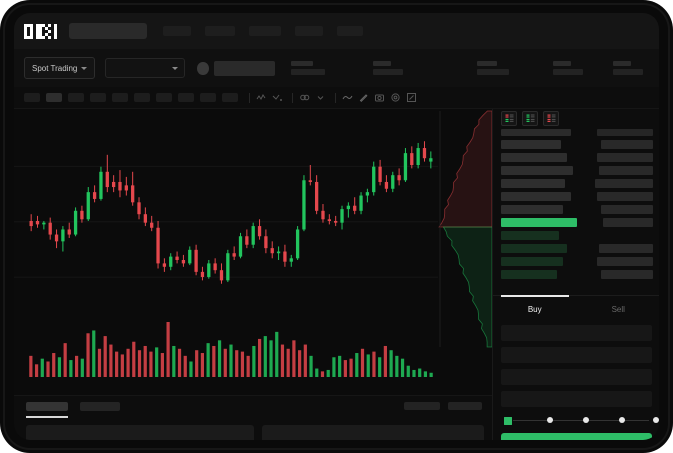 The width and height of the screenshot is (673, 453). I want to click on indicator-icon, so click(261, 97).